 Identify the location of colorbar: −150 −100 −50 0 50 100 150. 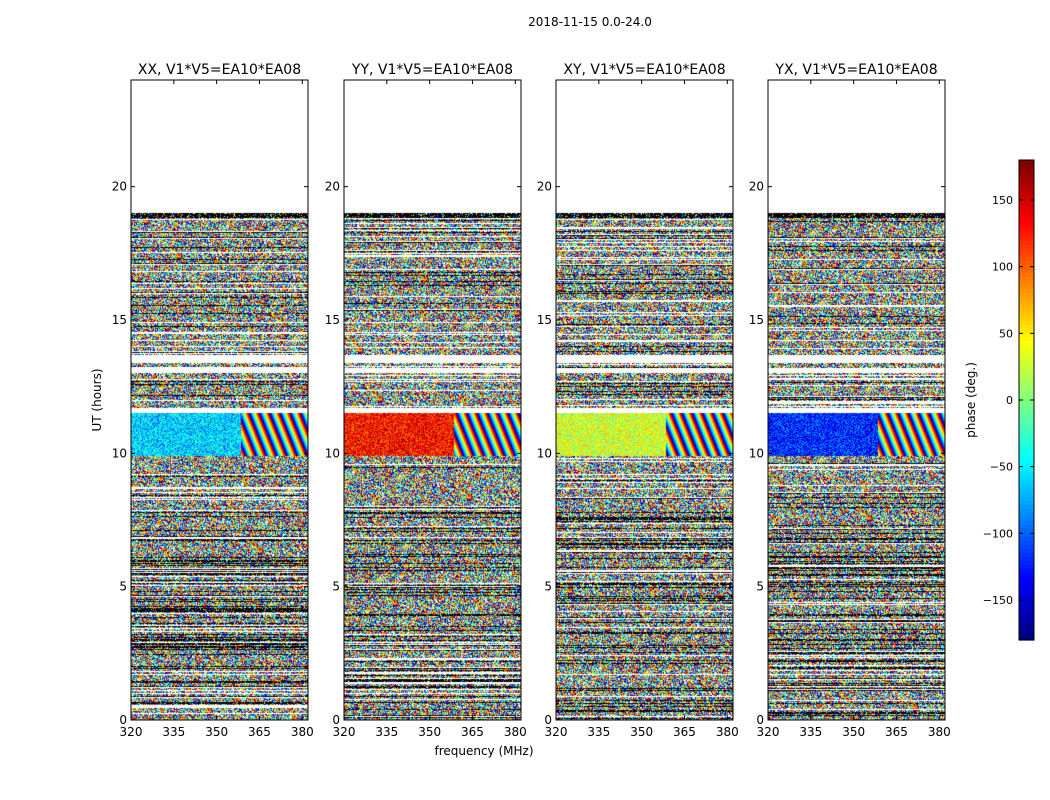
(1009, 400).